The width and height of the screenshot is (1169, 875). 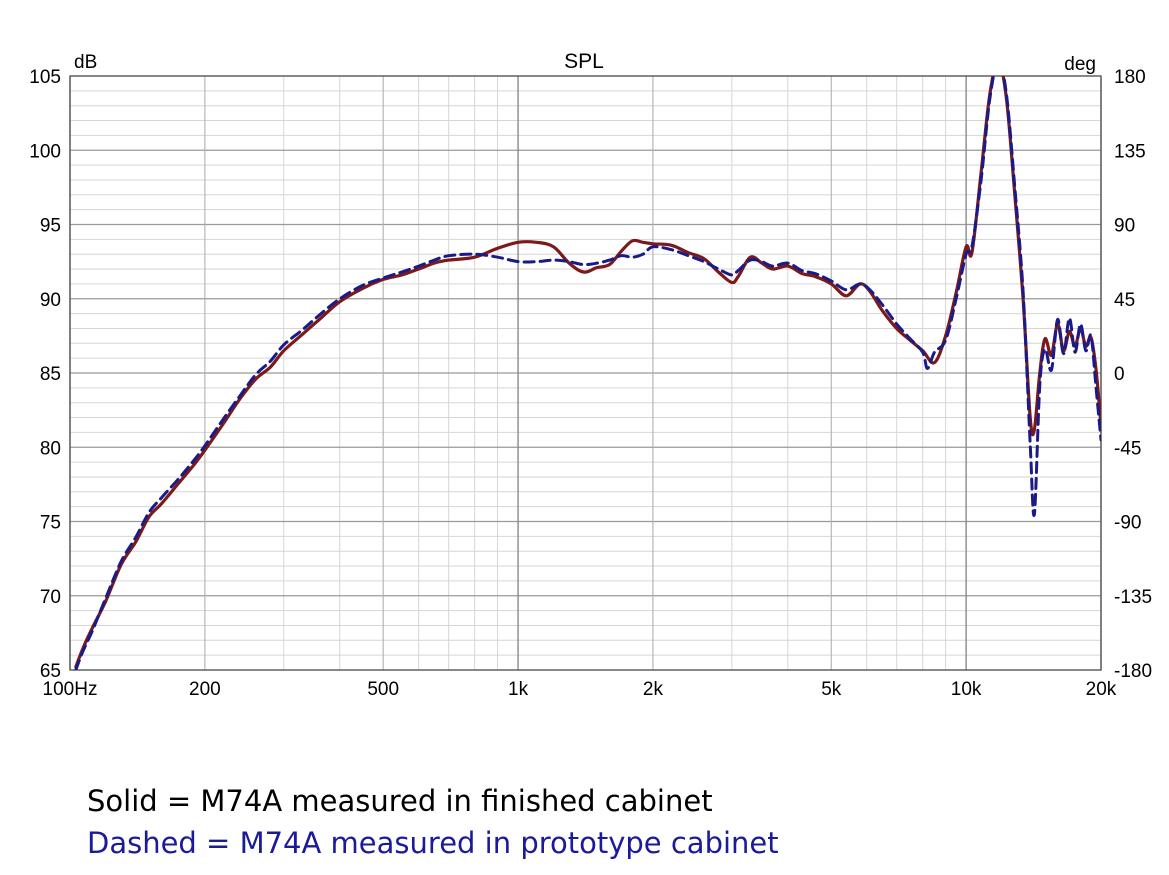 I want to click on y-left-tick-label: 85, so click(x=50, y=374).